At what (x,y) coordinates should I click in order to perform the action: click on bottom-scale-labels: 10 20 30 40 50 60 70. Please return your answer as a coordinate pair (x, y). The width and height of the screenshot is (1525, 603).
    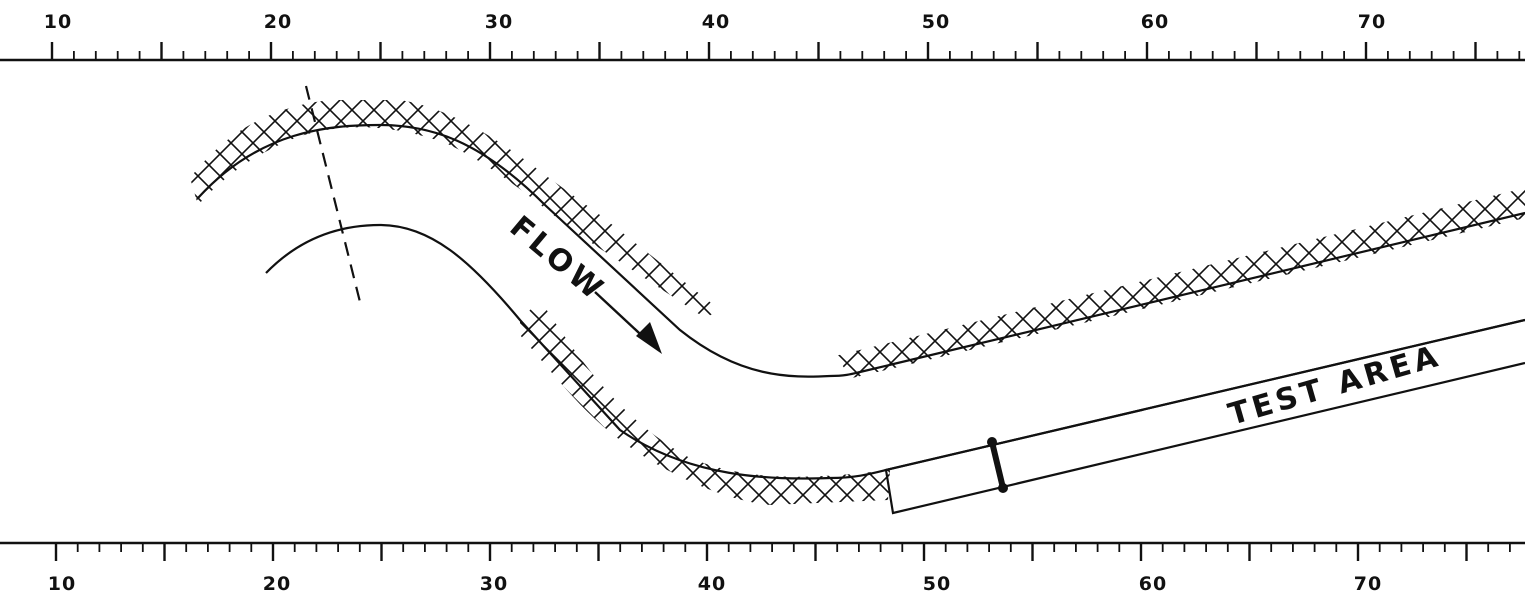
    Looking at the image, I should click on (715, 584).